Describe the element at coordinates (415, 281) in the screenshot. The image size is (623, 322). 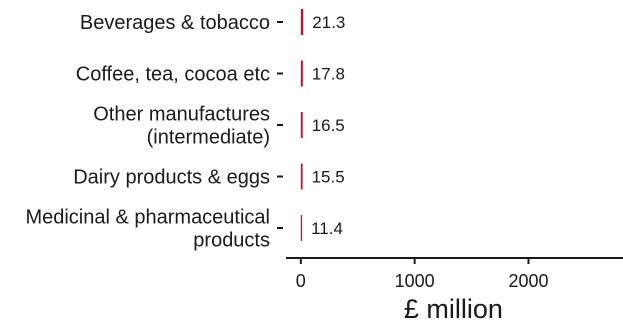
I see `x-tick-label: 1000` at that location.